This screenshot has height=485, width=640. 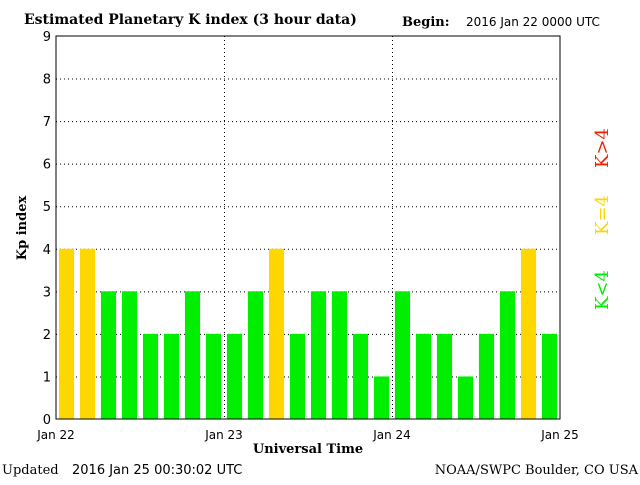 I want to click on y-tick-label: 8, so click(x=47, y=80).